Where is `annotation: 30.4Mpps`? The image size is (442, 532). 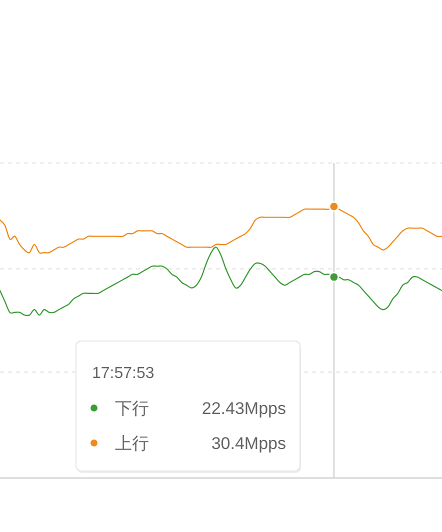 annotation: 30.4Mpps is located at coordinates (248, 443).